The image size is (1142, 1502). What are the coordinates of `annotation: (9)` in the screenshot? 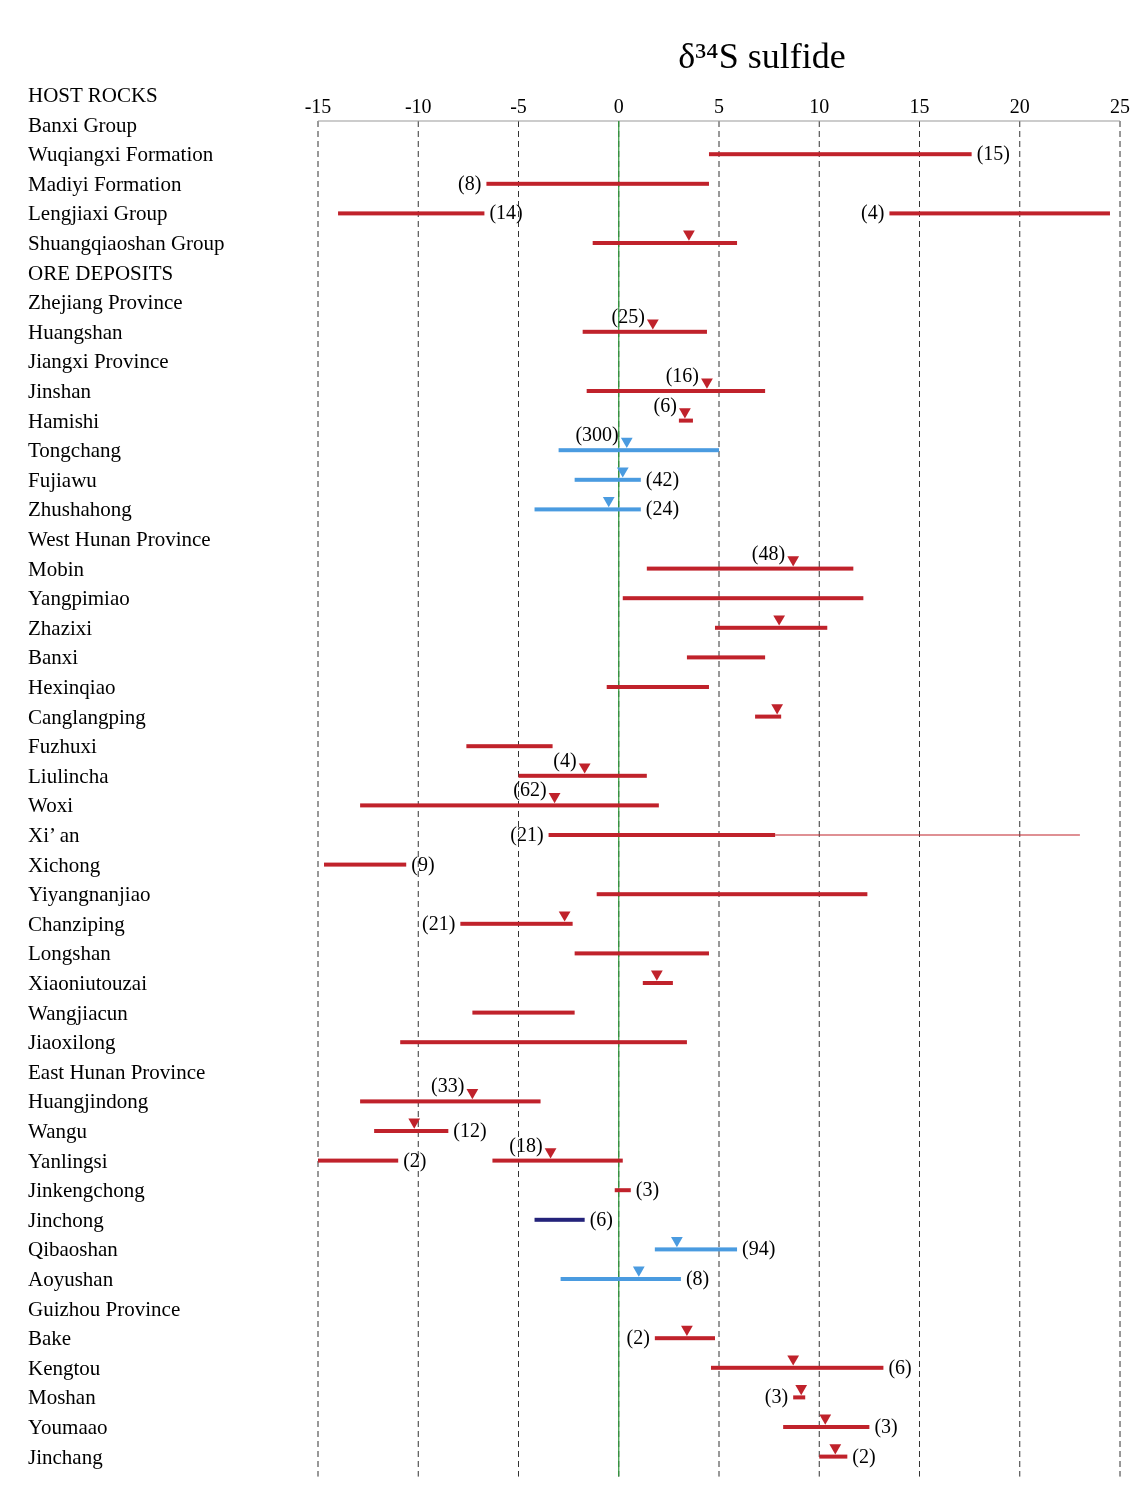 It's located at (423, 864).